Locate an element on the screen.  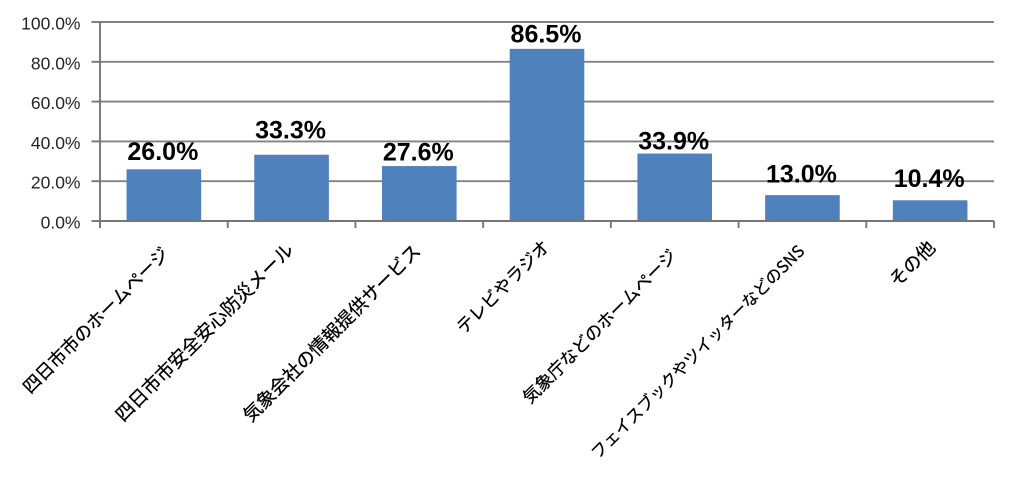
svg-text: 0.0% is located at coordinates (61, 223).